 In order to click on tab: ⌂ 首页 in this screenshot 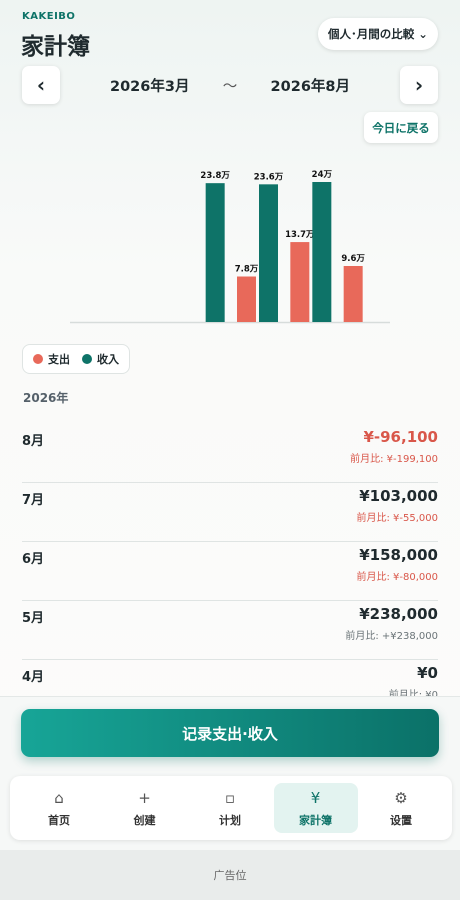, I will do `click(59, 808)`.